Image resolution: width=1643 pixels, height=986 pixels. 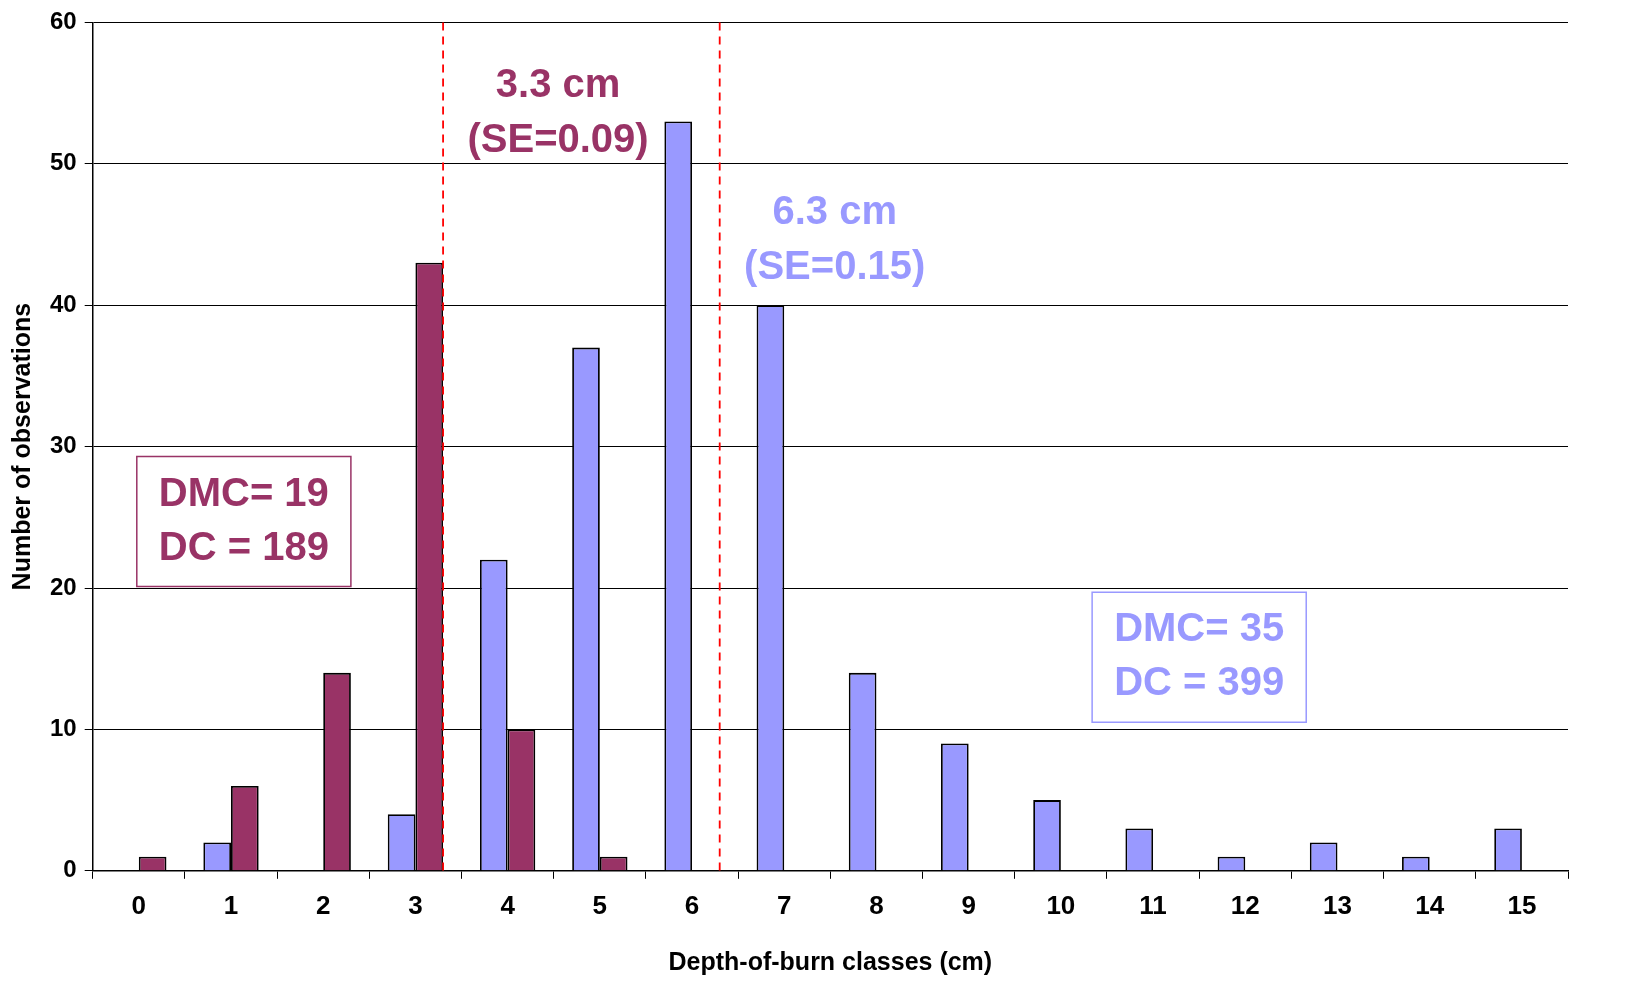 What do you see at coordinates (600, 904) in the screenshot?
I see `x-tick-label: 5` at bounding box center [600, 904].